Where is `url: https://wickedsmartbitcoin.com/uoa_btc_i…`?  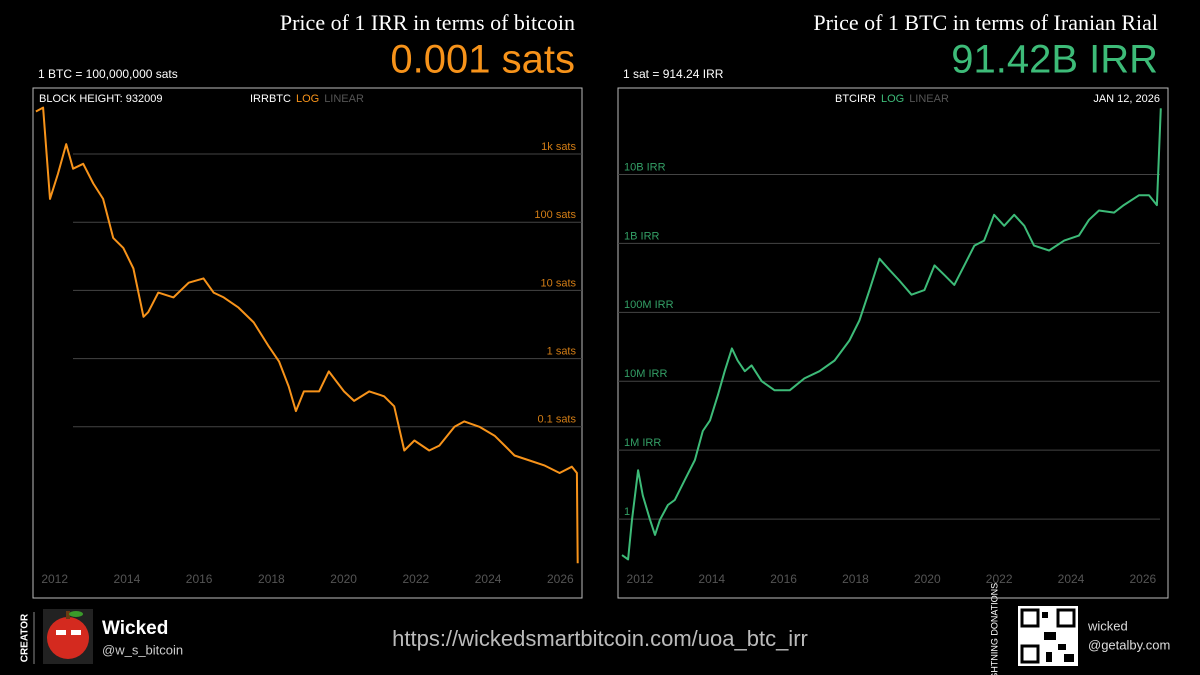
url: https://wickedsmartbitcoin.com/uoa_btc_i… is located at coordinates (600, 638).